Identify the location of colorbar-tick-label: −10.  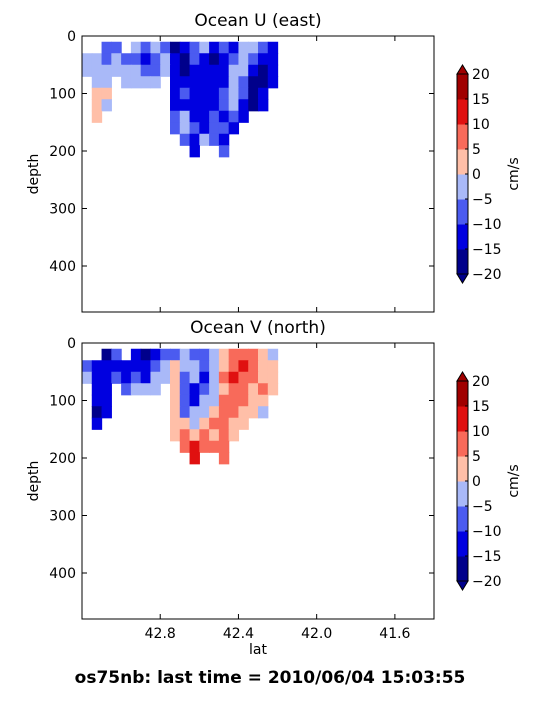
(487, 532).